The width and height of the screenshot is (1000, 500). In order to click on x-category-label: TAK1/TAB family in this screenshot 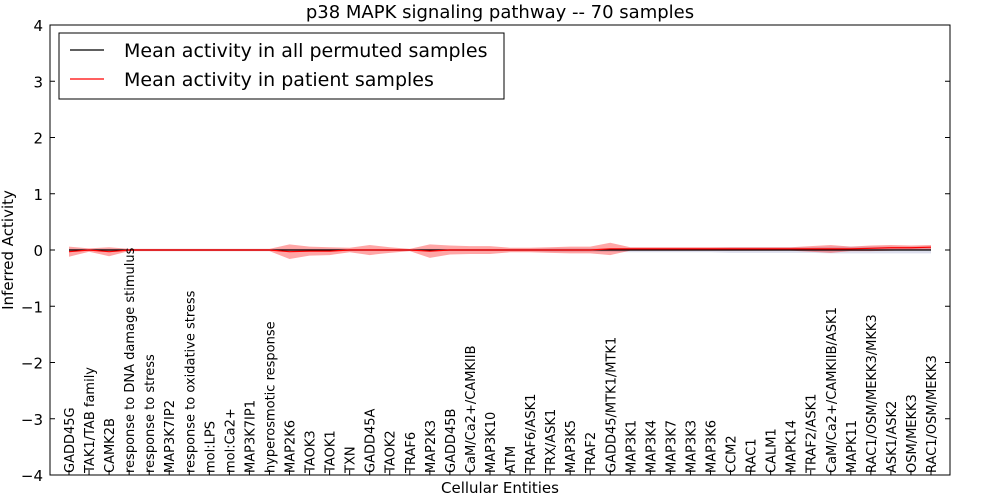, I will do `click(90, 420)`.